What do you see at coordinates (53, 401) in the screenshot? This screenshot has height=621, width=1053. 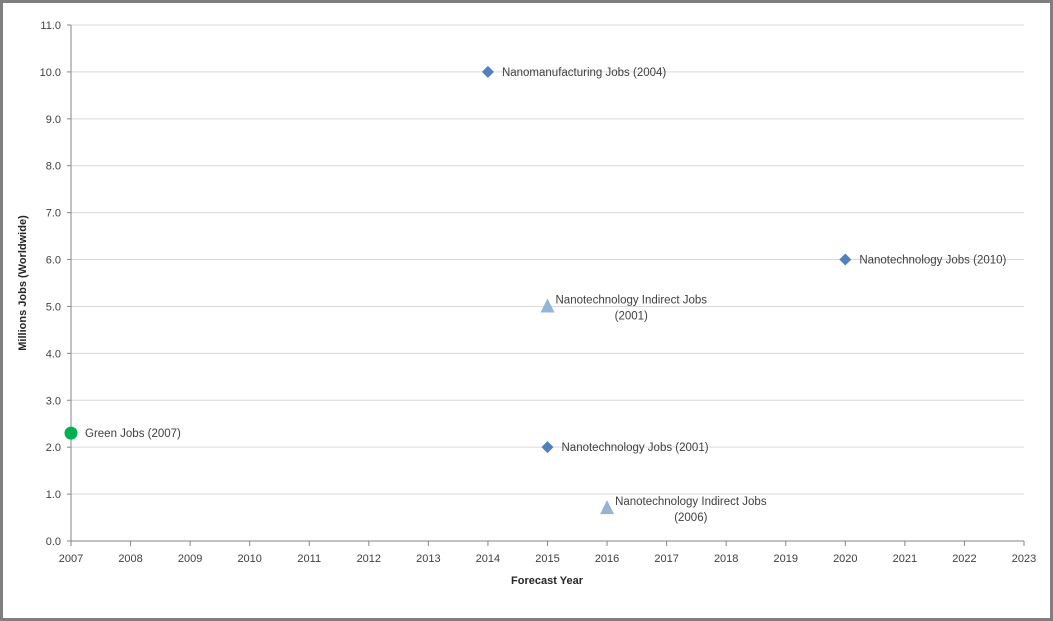 I see `y-tick-label: 3.0` at bounding box center [53, 401].